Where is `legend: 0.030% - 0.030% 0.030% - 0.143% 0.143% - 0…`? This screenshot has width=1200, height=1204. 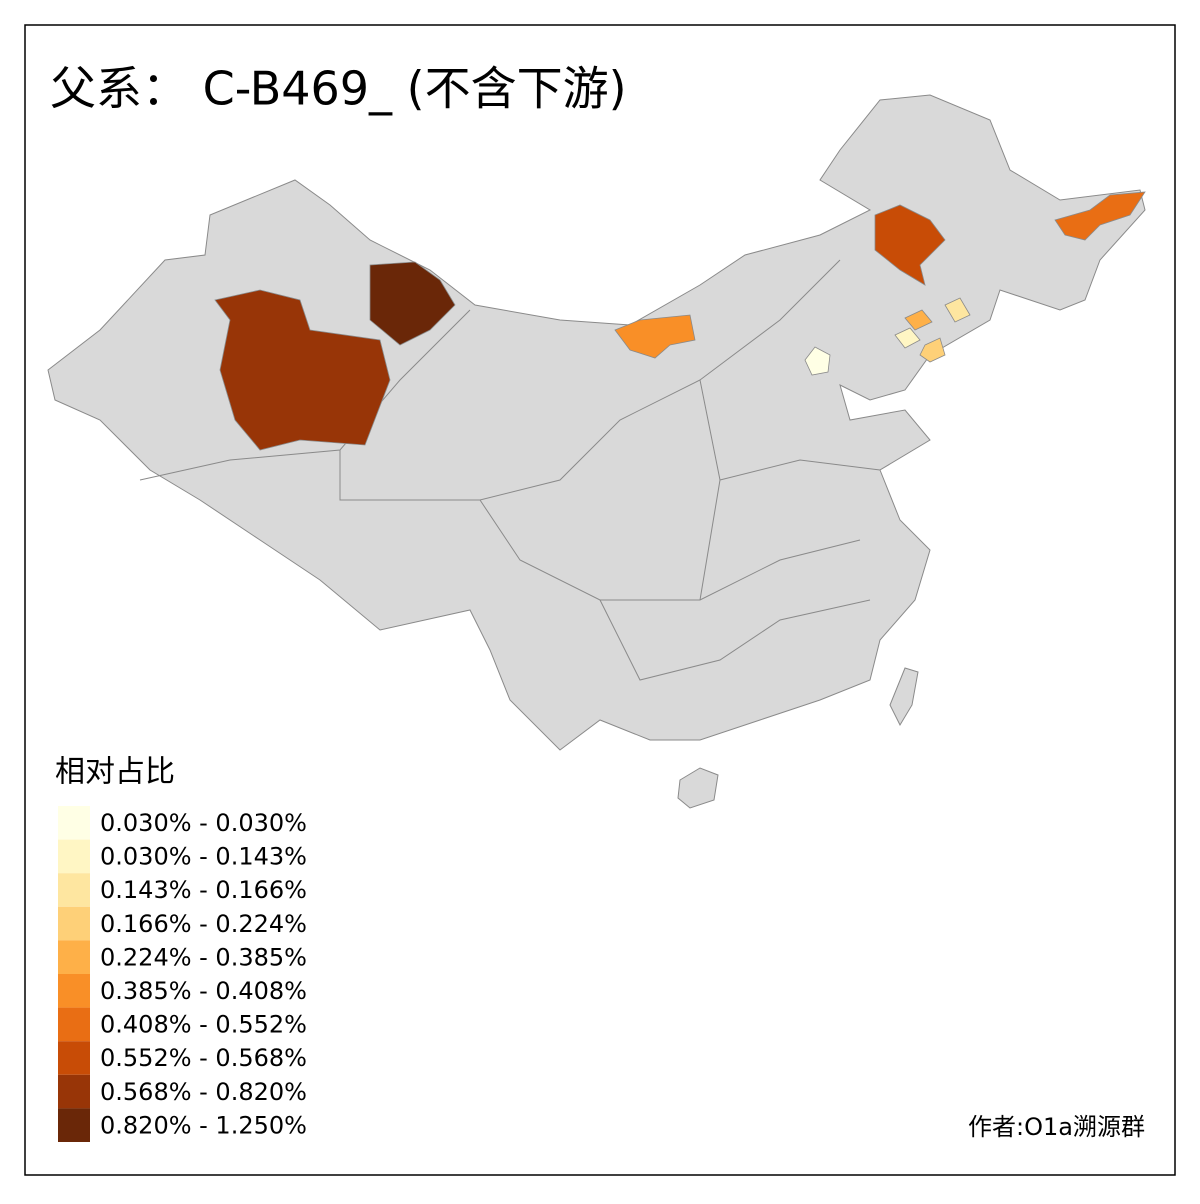 legend: 0.030% - 0.030% 0.030% - 0.143% 0.143% - 0… is located at coordinates (182, 974).